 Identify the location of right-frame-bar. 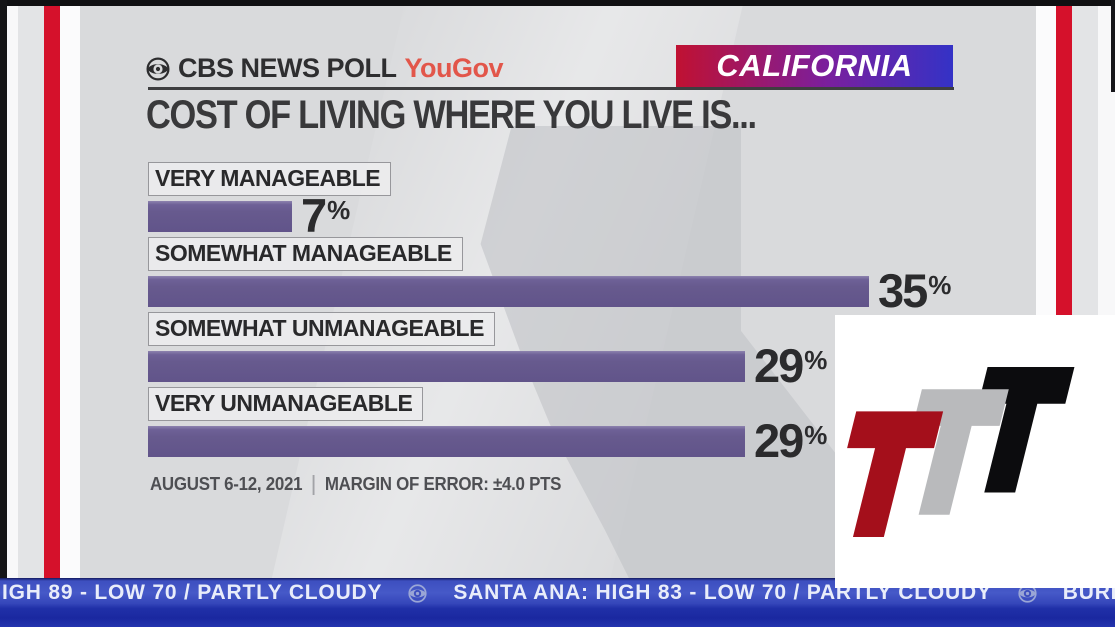
(1113, 46).